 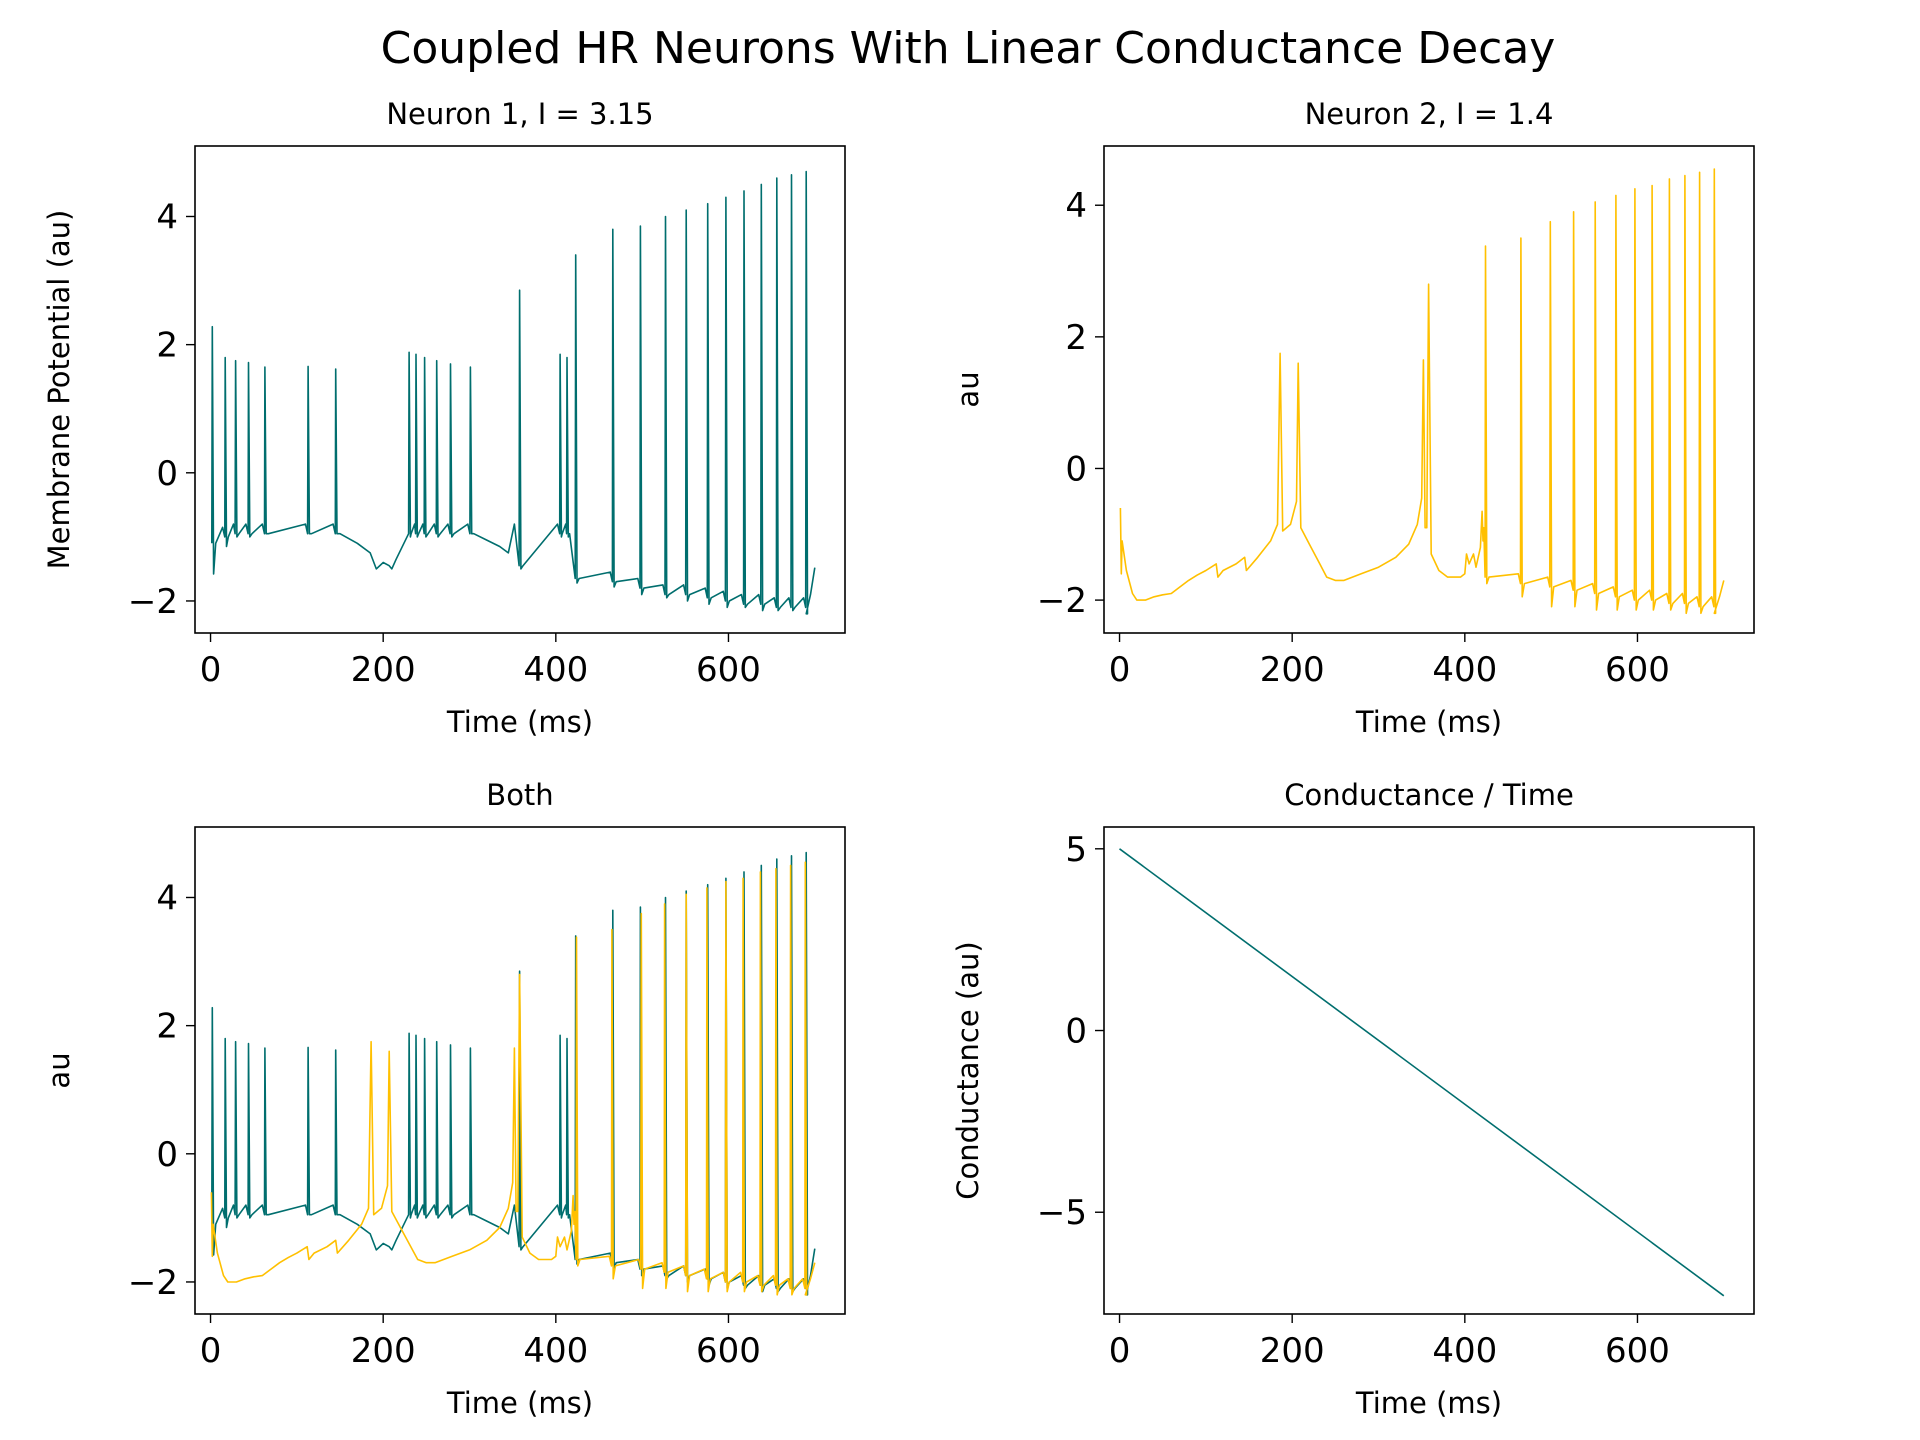 What do you see at coordinates (1429, 114) in the screenshot?
I see `subplot-title: Neuron 2, I = 1.4` at bounding box center [1429, 114].